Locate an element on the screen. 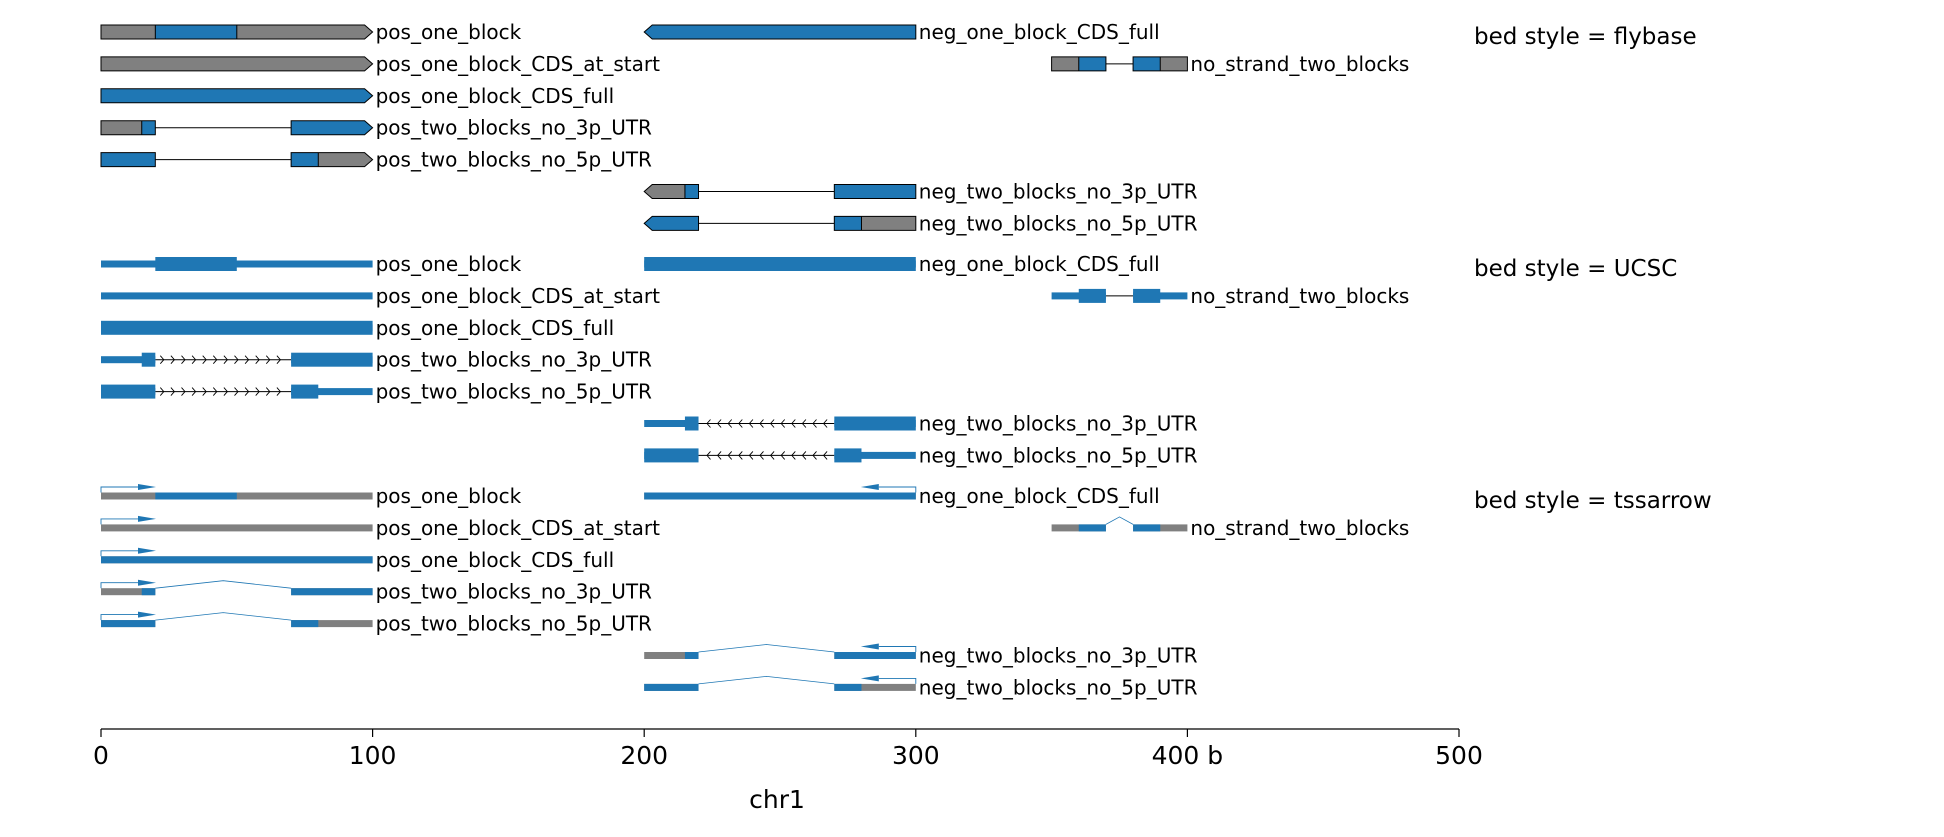  section-title: bed style = tssarrow is located at coordinates (1593, 501).